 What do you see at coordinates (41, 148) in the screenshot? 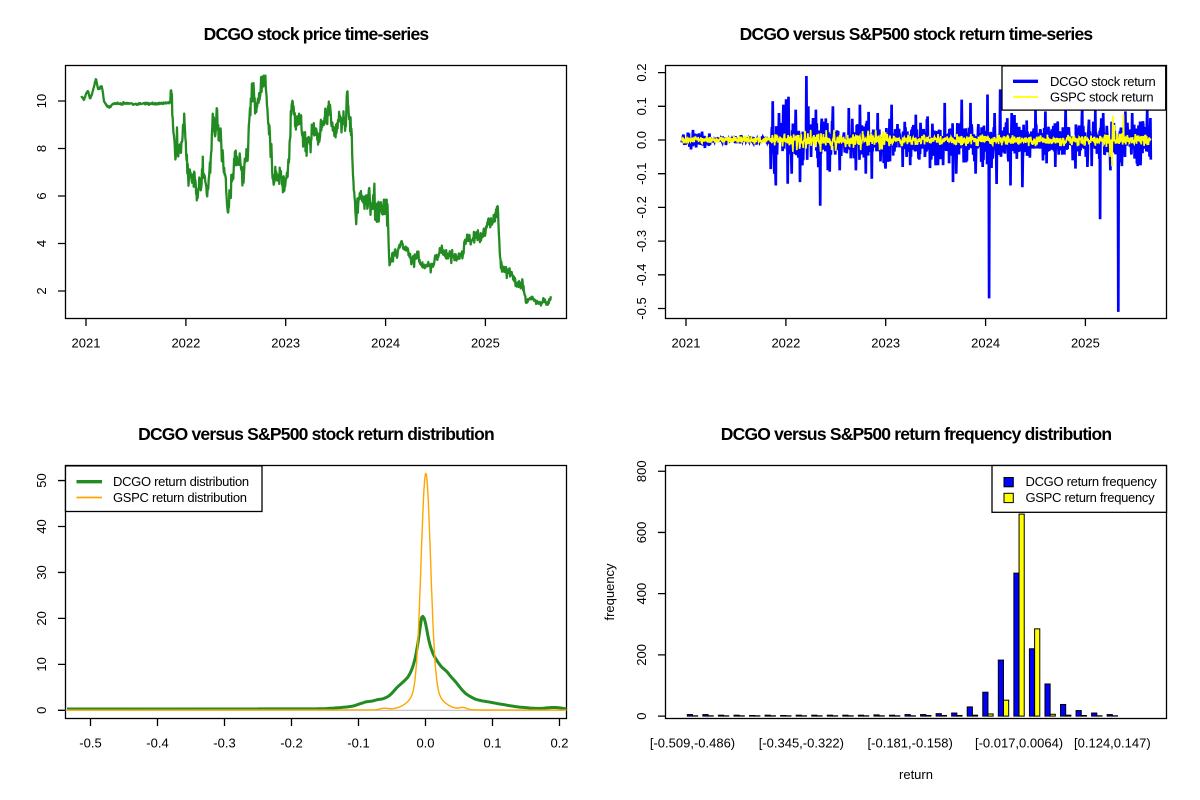
I see `svg-text: 8` at bounding box center [41, 148].